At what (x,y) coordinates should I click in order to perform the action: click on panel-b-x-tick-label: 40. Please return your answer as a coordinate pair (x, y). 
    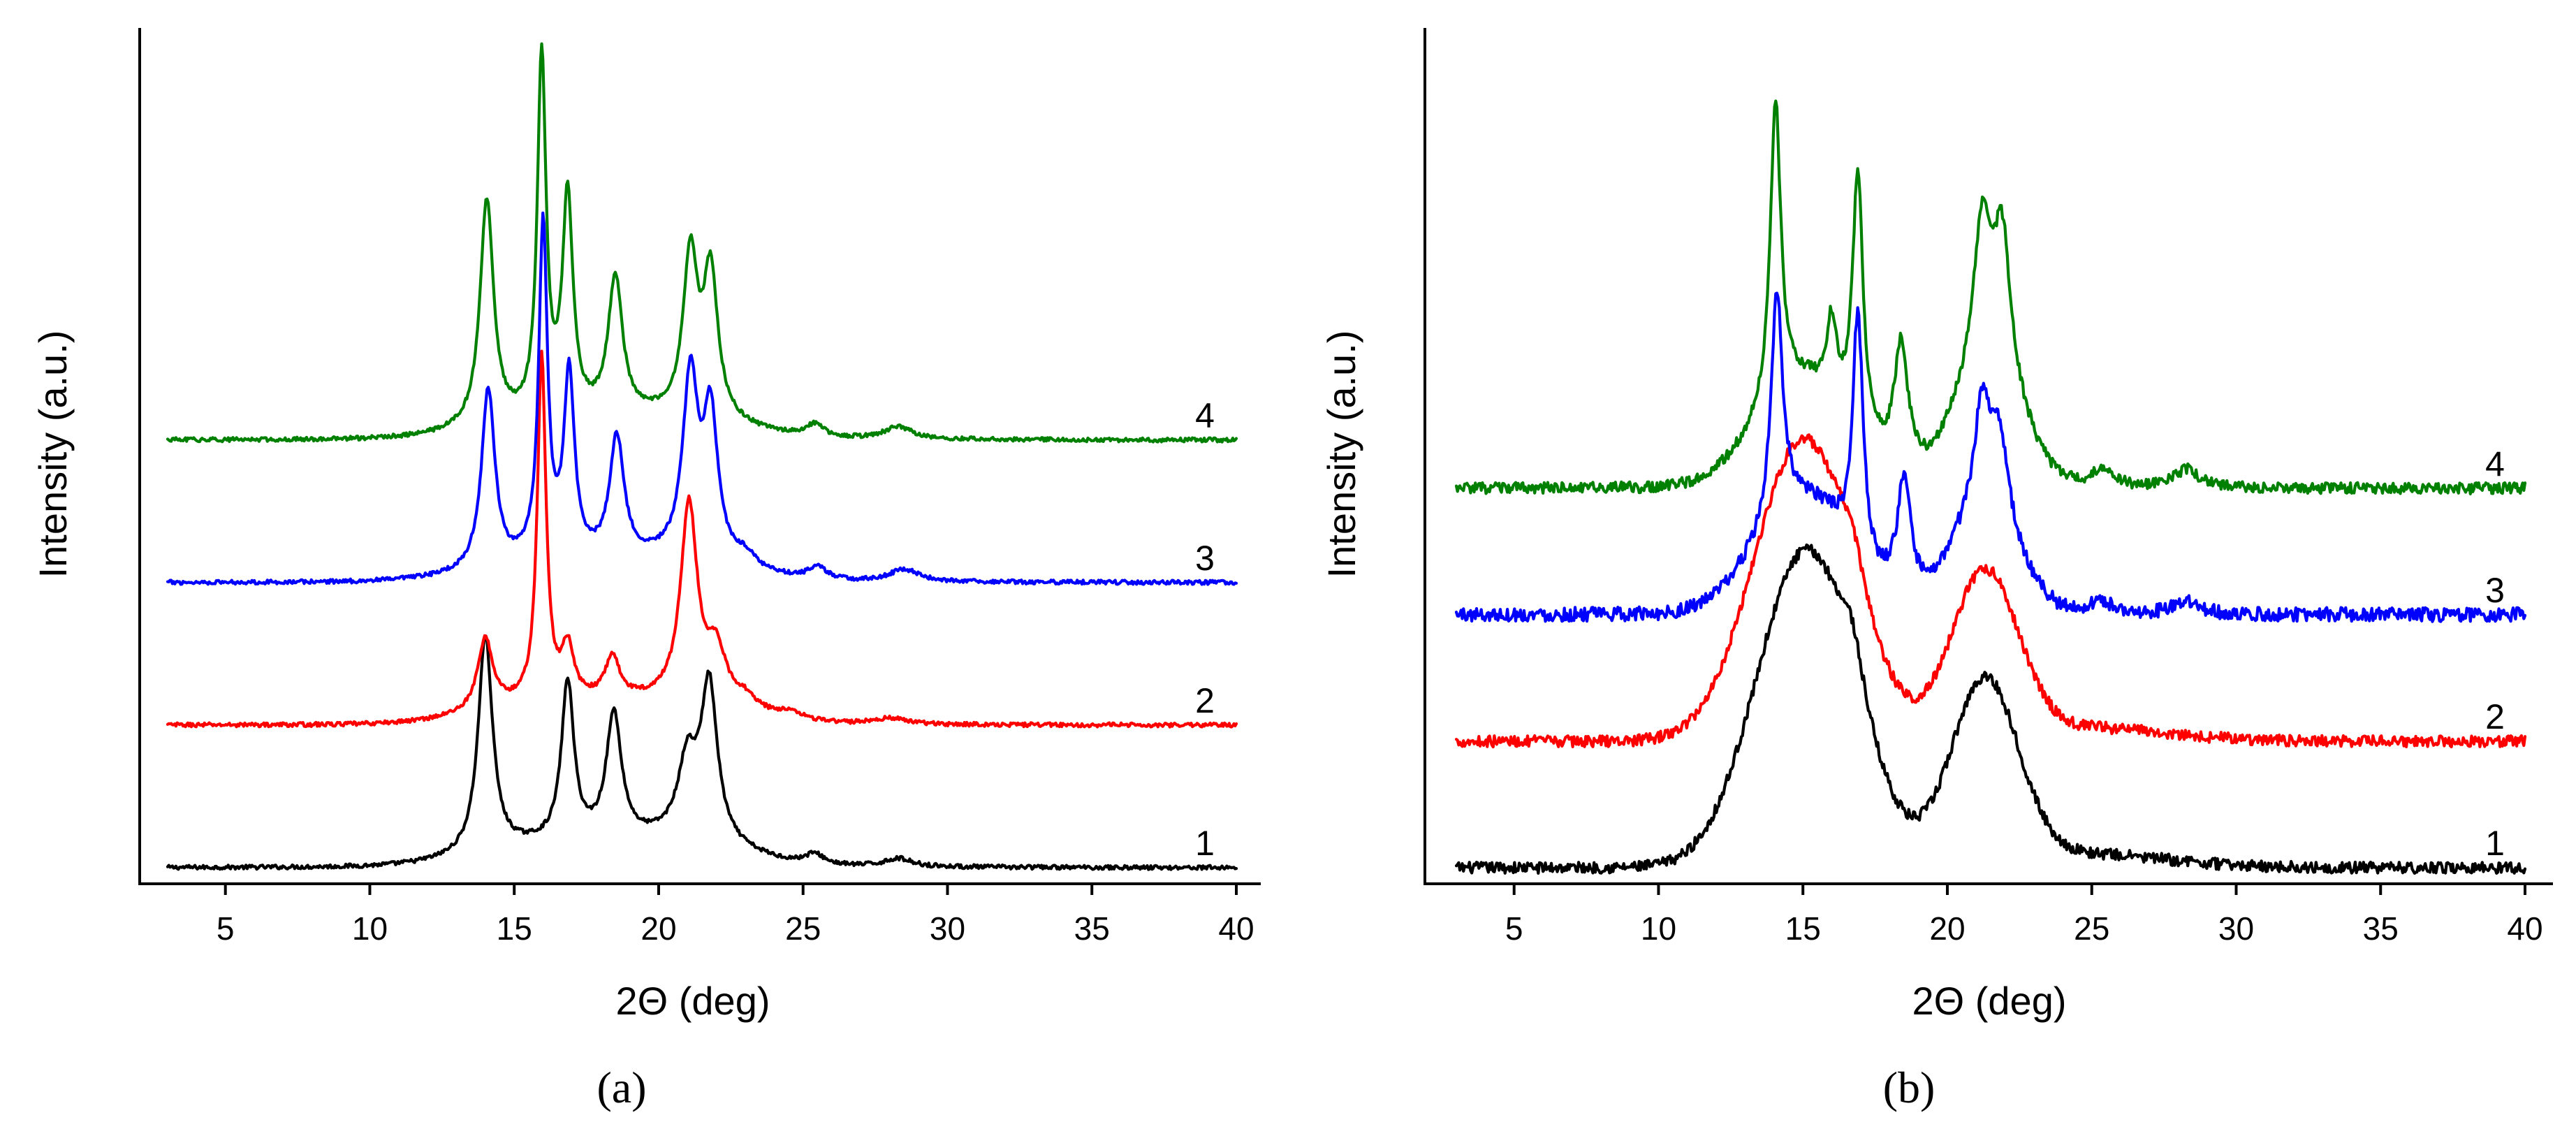
    Looking at the image, I should click on (2524, 928).